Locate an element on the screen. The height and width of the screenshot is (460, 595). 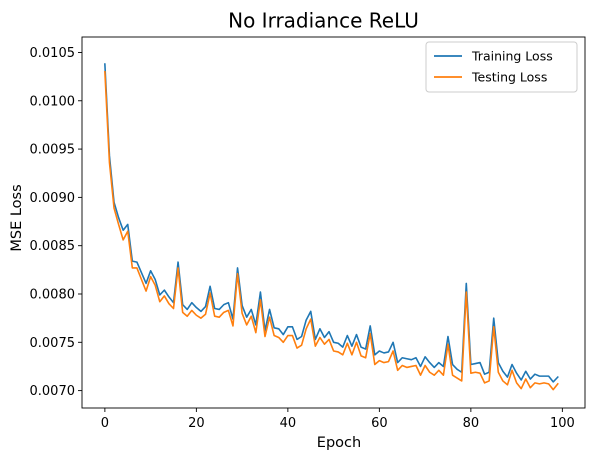
y-tick-label: 0.0070 is located at coordinates (53, 391).